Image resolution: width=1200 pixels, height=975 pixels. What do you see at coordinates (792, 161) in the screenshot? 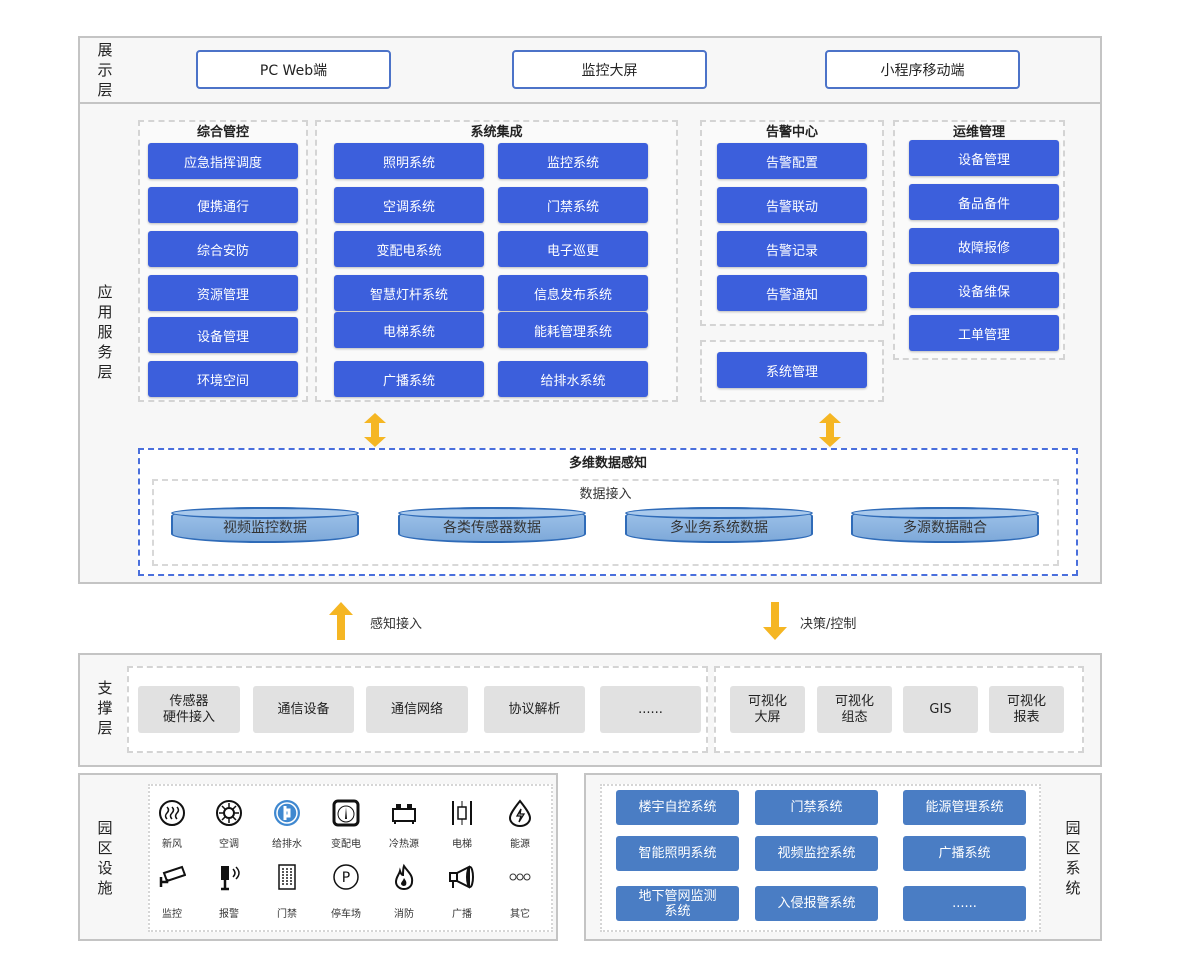
I see `alarm-center-item: 告警配置` at bounding box center [792, 161].